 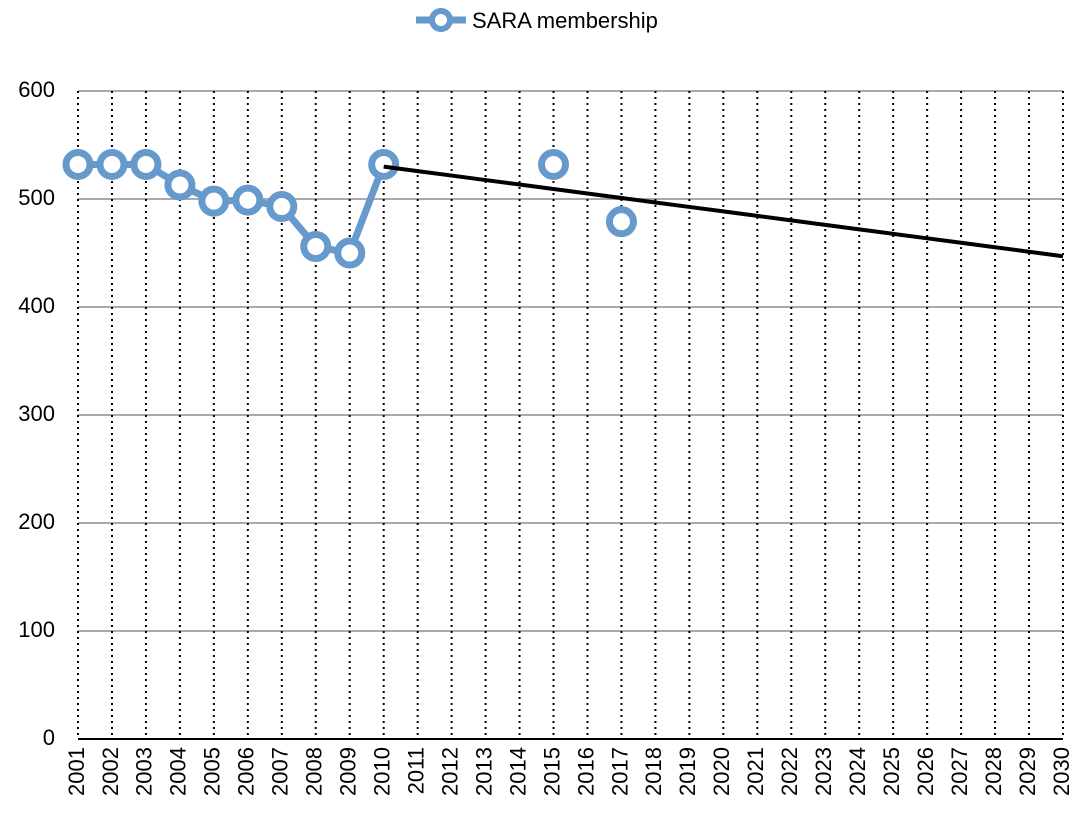 What do you see at coordinates (619, 771) in the screenshot?
I see `x-tick-label: 2017` at bounding box center [619, 771].